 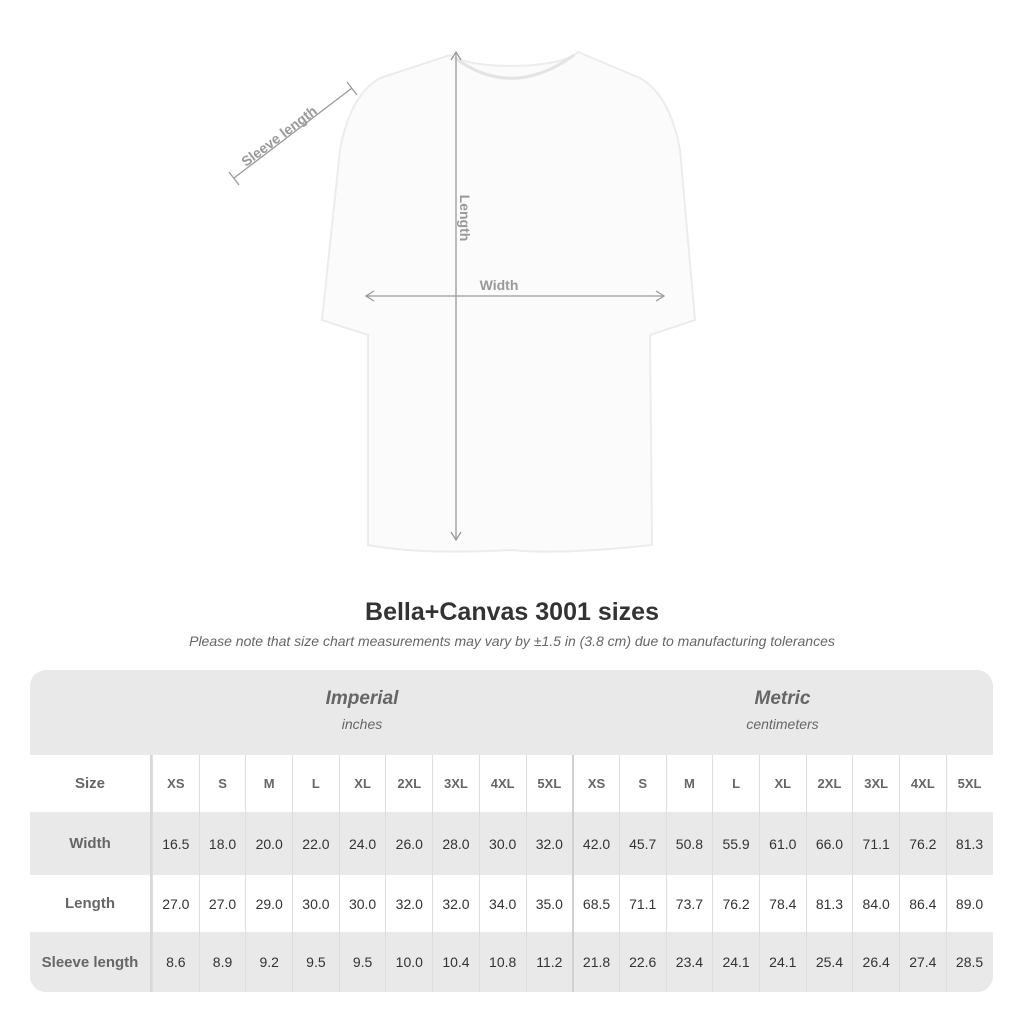 What do you see at coordinates (969, 962) in the screenshot?
I see `metric-value-cell: 28.5` at bounding box center [969, 962].